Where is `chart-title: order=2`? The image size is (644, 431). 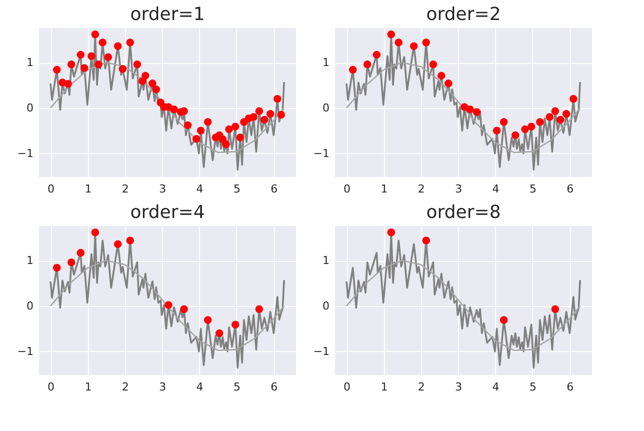 chart-title: order=2 is located at coordinates (463, 14).